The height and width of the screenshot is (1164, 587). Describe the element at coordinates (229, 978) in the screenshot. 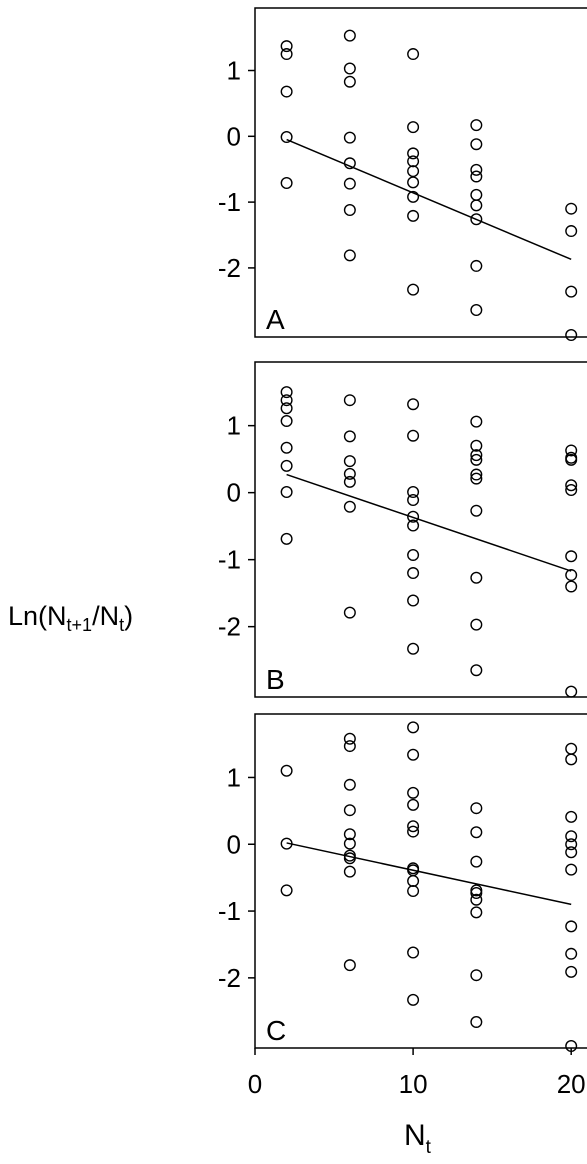

I see `panel-c-ytick-label: -2` at that location.